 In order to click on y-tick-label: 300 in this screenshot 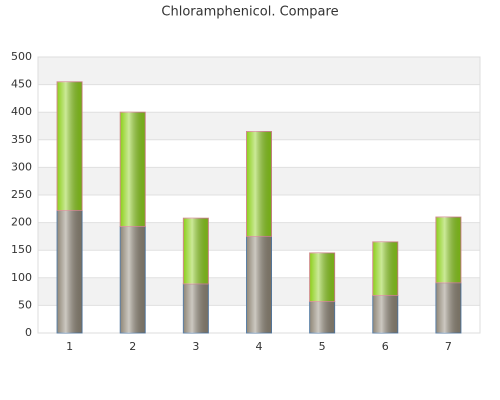, I will do `click(21, 166)`.